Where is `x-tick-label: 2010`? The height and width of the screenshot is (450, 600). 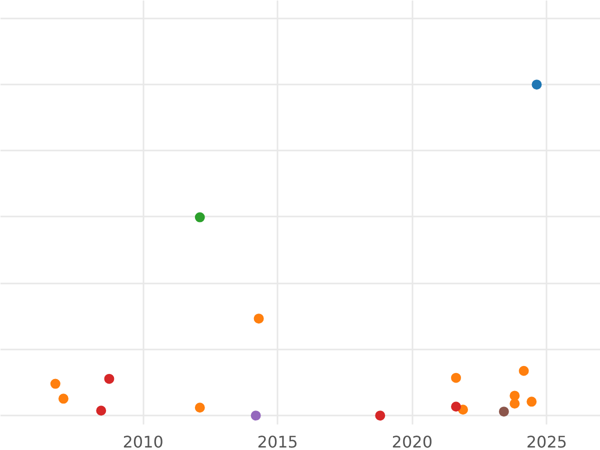
x-tick-label: 2010 is located at coordinates (143, 441).